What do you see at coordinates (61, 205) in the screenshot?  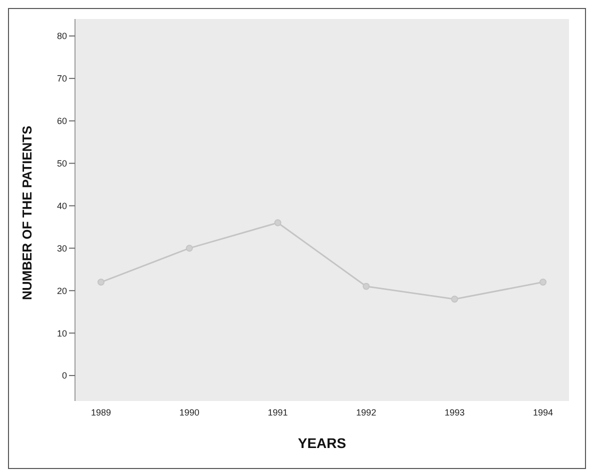 I see `y-tick-label: 40` at bounding box center [61, 205].